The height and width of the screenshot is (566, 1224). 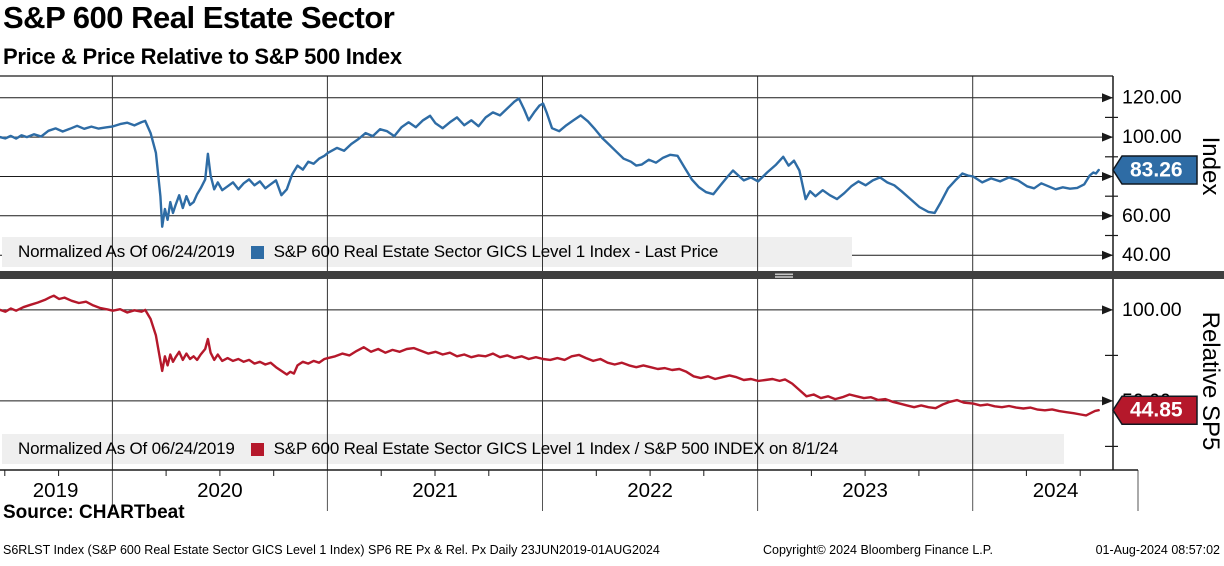 I want to click on panel-splitter, so click(x=612, y=275).